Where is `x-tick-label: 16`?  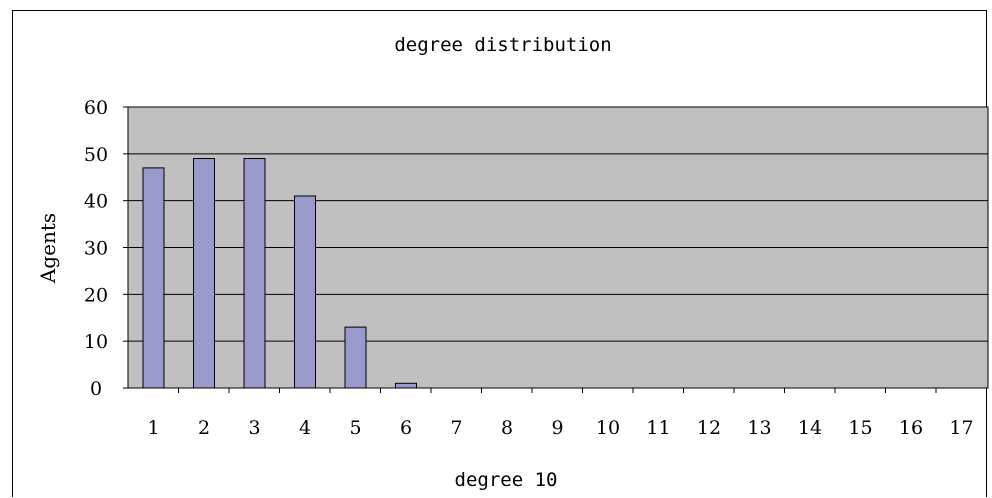 x-tick-label: 16 is located at coordinates (911, 428).